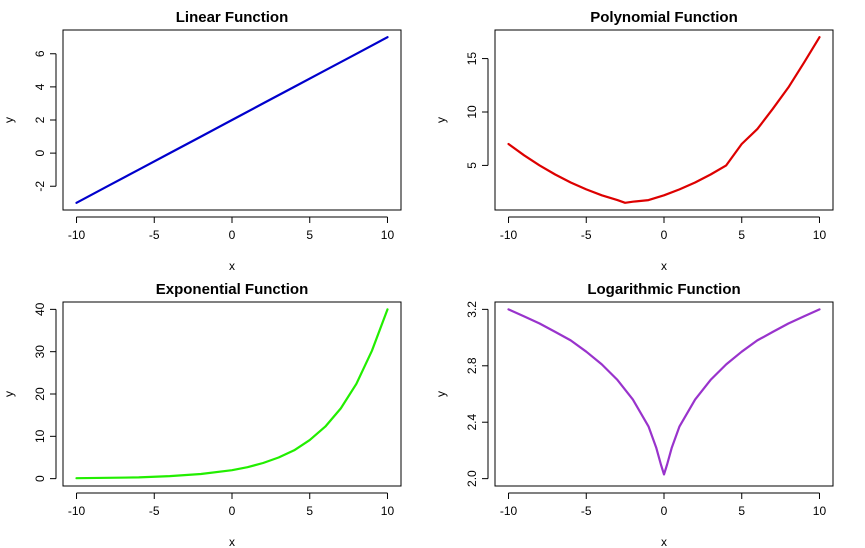 The height and width of the screenshot is (548, 865). Describe the element at coordinates (232, 17) in the screenshot. I see `chart-title: Linear Function` at that location.